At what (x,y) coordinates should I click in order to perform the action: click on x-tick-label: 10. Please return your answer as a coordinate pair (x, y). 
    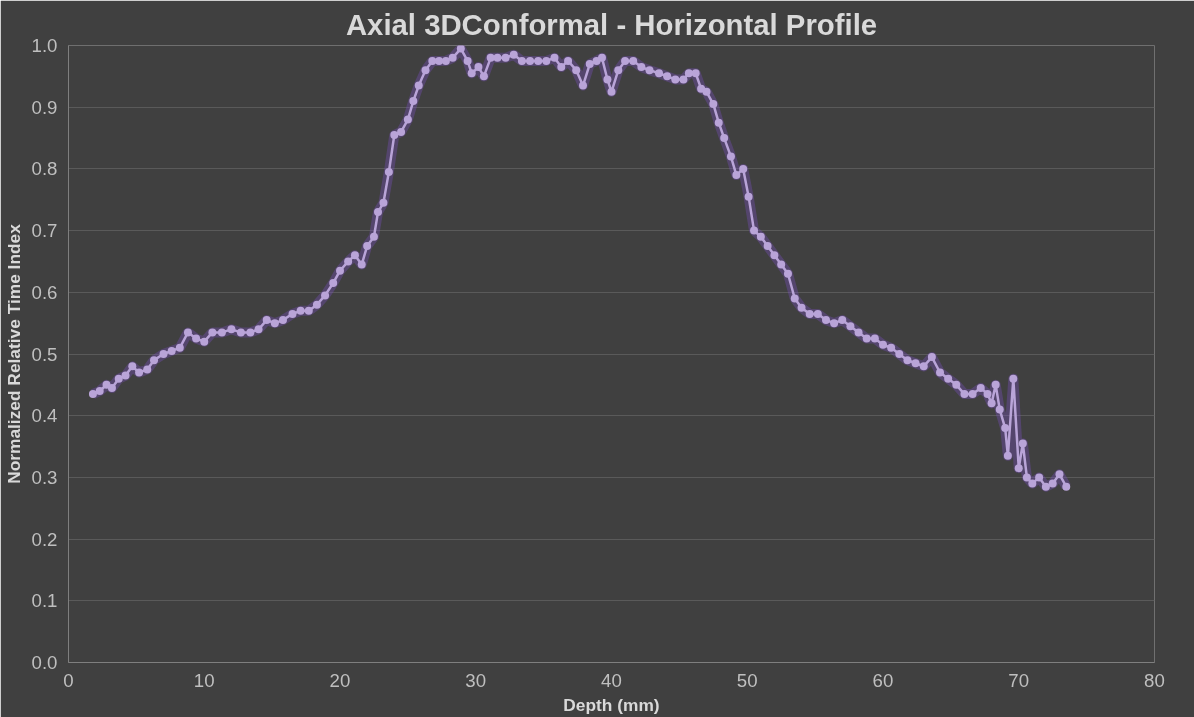
    Looking at the image, I should click on (204, 680).